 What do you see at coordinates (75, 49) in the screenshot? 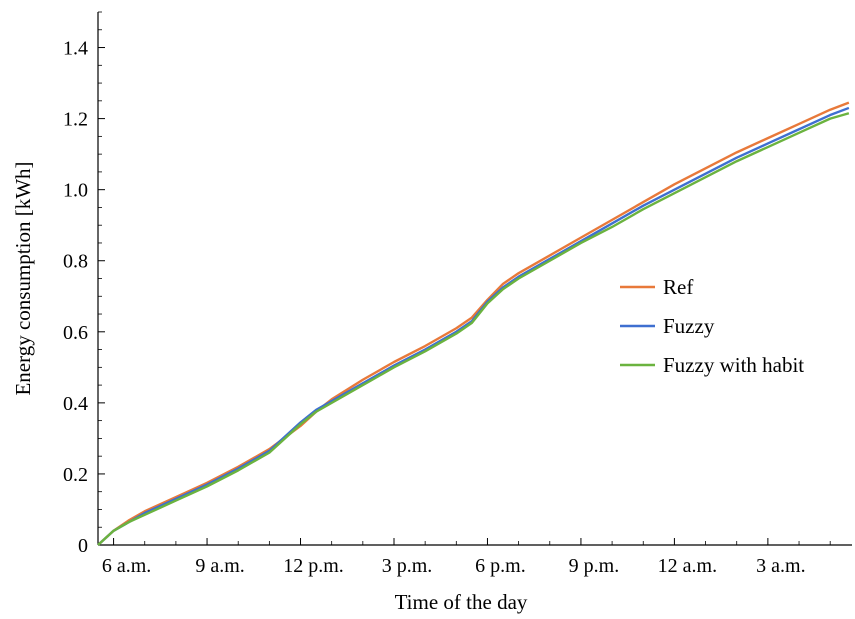
I see `y-tick-label: 1.4` at bounding box center [75, 49].